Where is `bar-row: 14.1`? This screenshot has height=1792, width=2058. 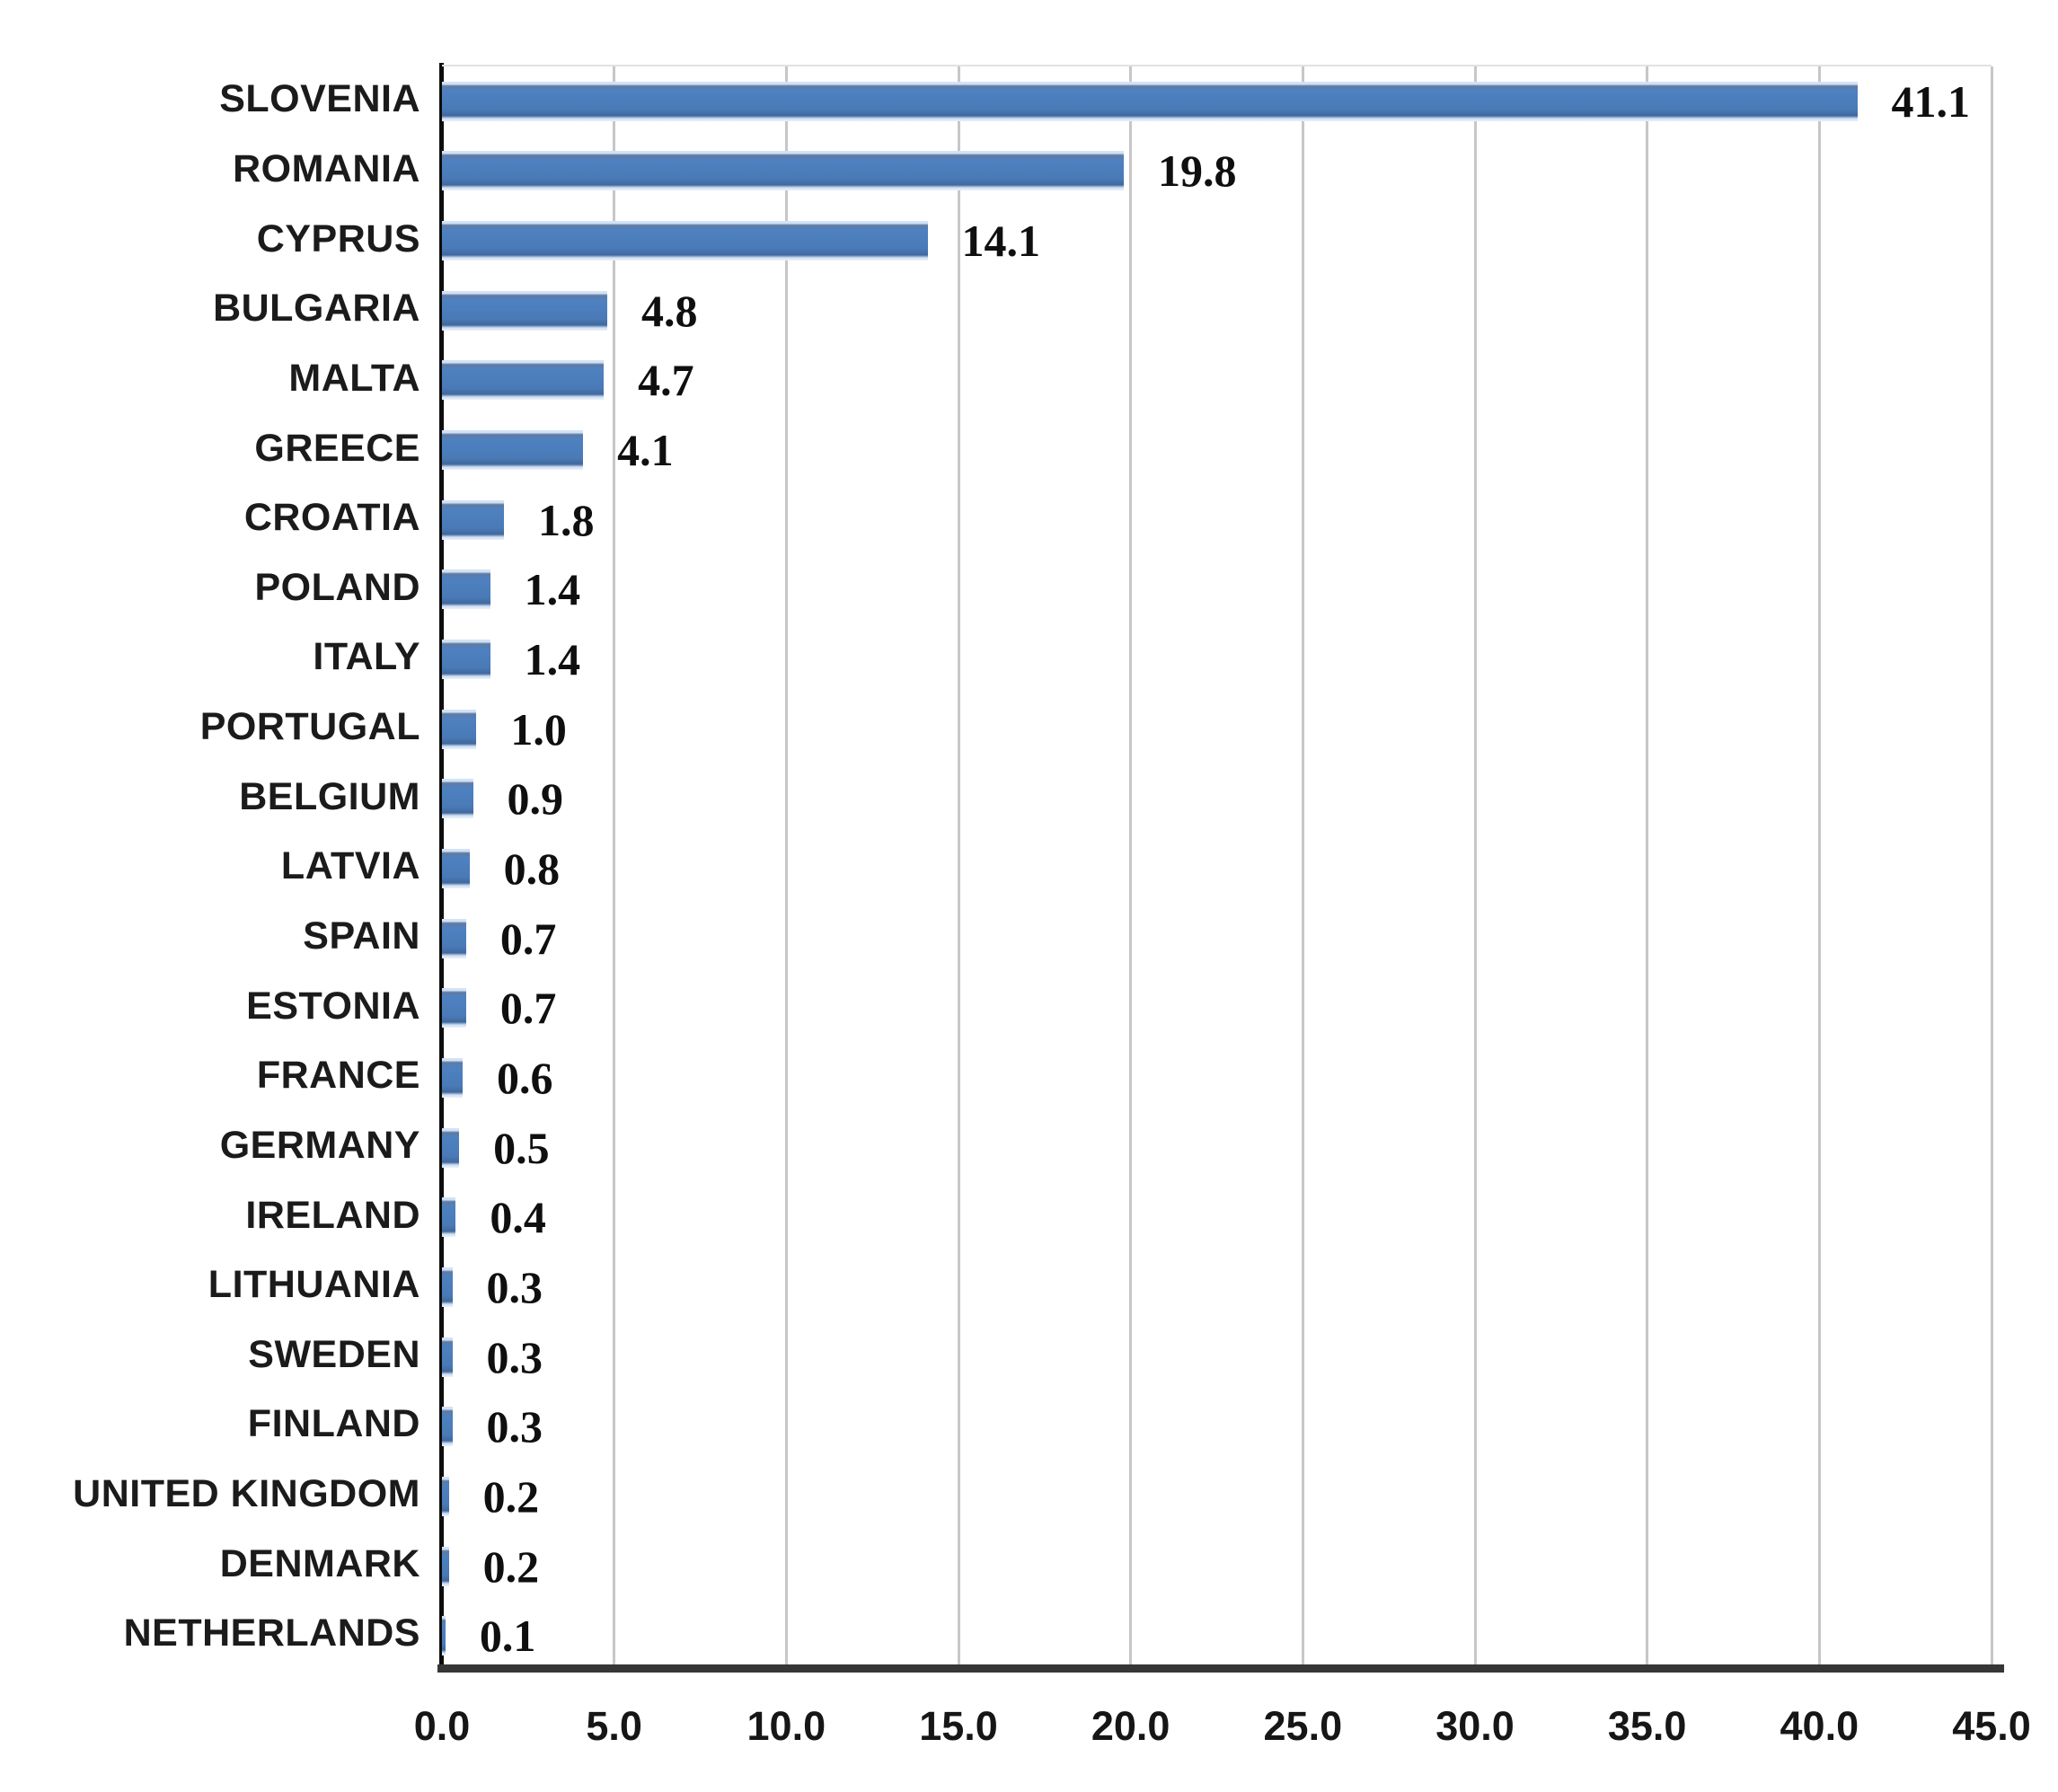 bar-row: 14.1 is located at coordinates (1217, 241).